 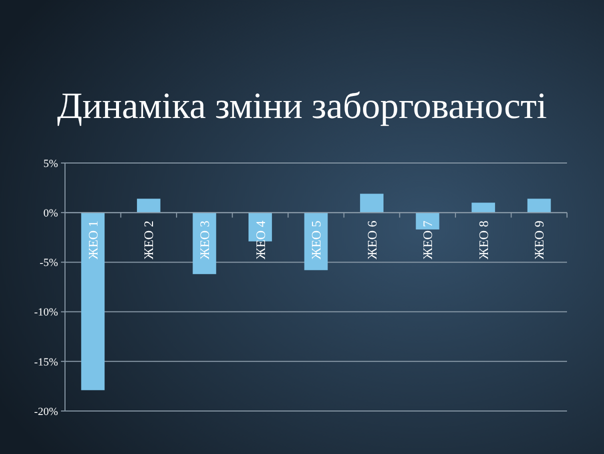 I want to click on y-tick-label: -10%, so click(x=46, y=312).